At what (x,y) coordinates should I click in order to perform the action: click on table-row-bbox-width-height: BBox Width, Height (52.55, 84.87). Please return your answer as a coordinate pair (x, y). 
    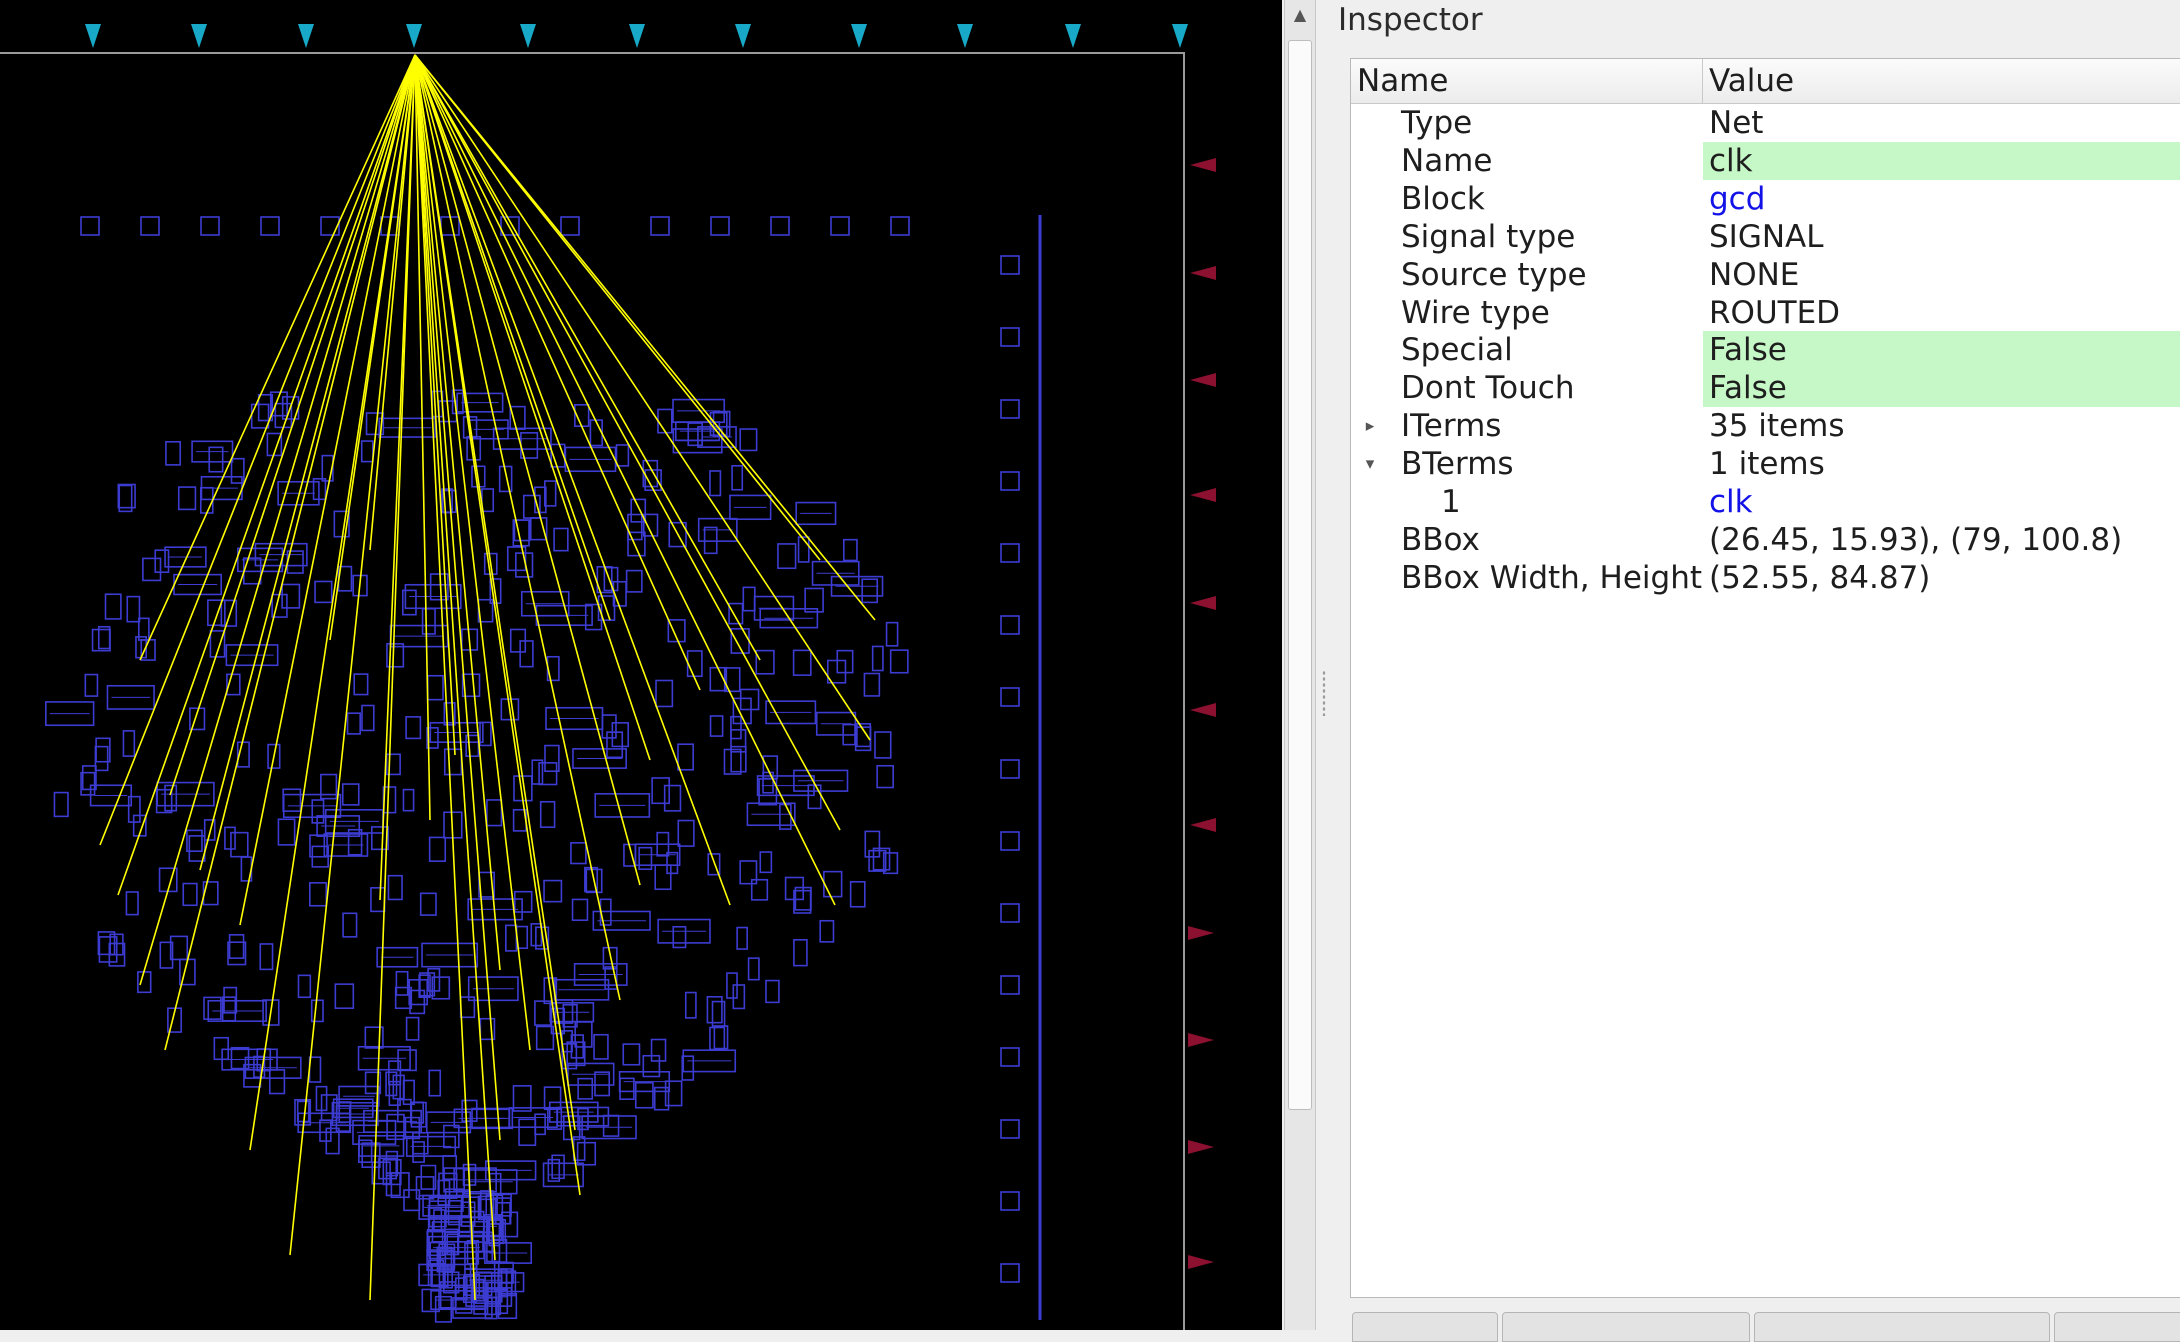
    Looking at the image, I should click on (1765, 578).